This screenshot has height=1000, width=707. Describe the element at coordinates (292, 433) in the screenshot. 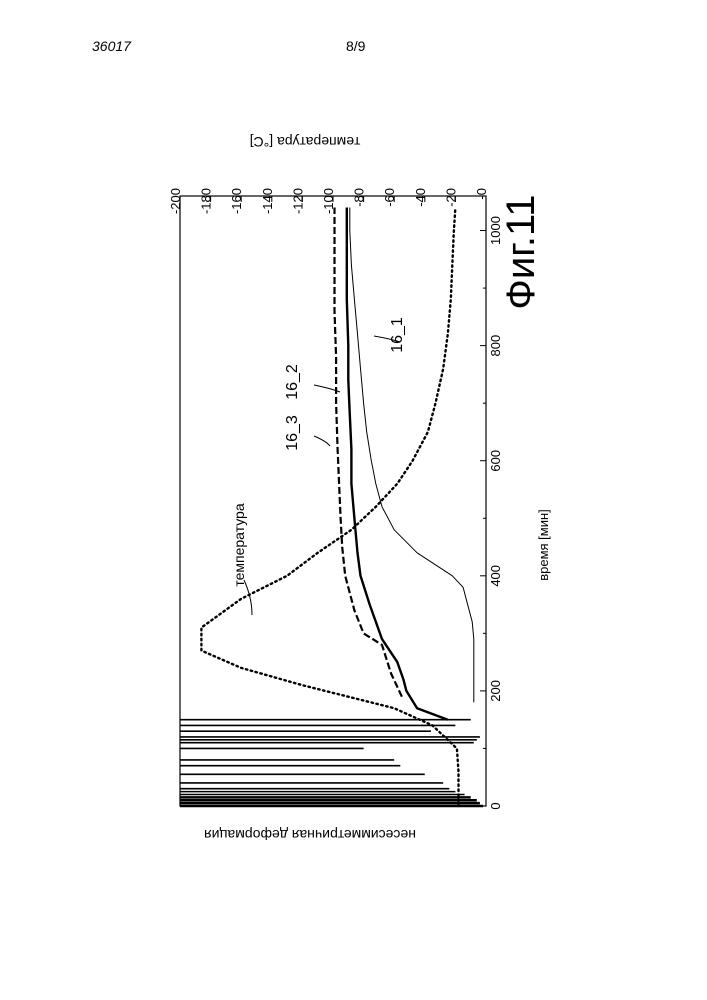

I see `series-label: 16_3` at that location.